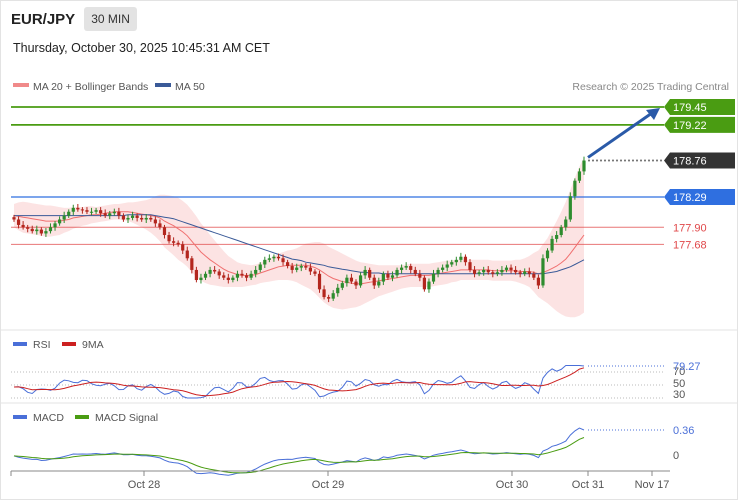 This screenshot has height=500, width=738. I want to click on macd-zero-label: 0, so click(676, 456).